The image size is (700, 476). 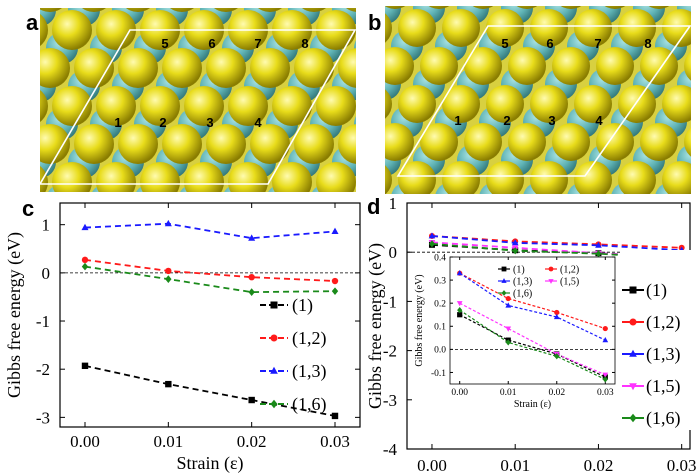 What do you see at coordinates (393, 203) in the screenshot?
I see `y-tick-label: 1` at bounding box center [393, 203].